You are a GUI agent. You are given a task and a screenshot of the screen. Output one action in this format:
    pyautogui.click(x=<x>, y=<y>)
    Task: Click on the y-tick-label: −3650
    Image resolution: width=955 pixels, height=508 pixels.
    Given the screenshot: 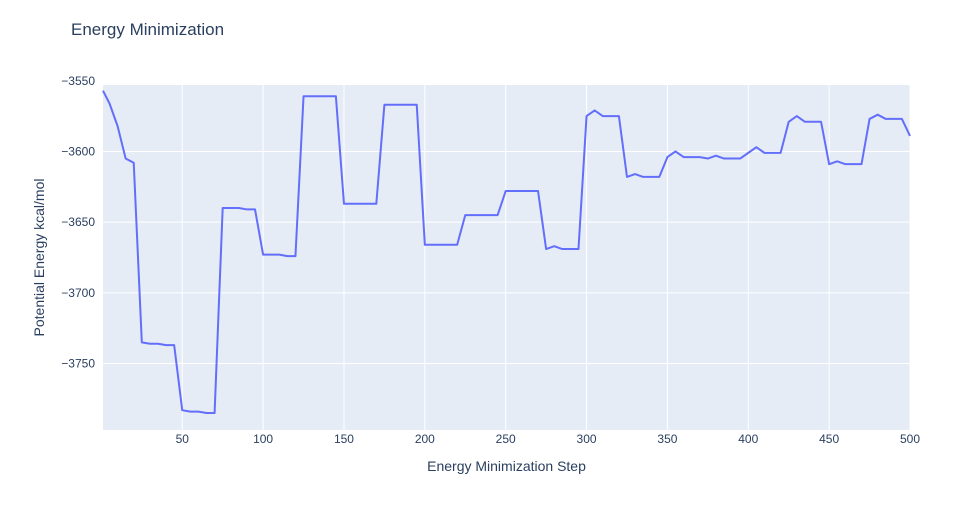 What is the action you would take?
    pyautogui.click(x=78, y=222)
    